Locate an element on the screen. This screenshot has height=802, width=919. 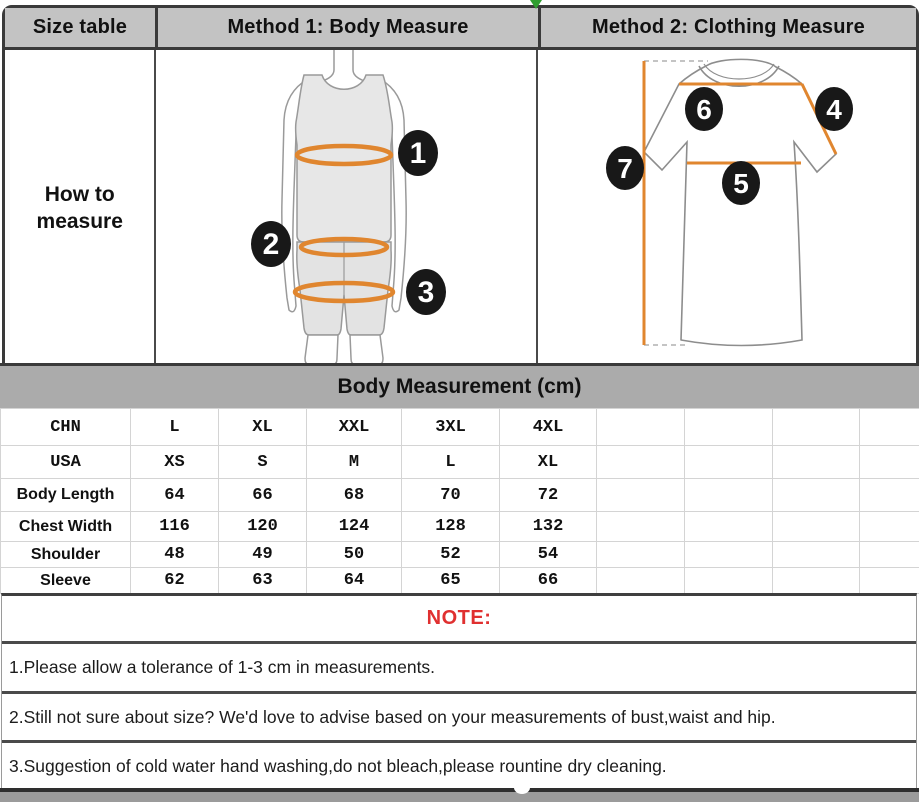
table-row-sleeve: Sleeve 62 63 64 65 66 is located at coordinates (459, 580).